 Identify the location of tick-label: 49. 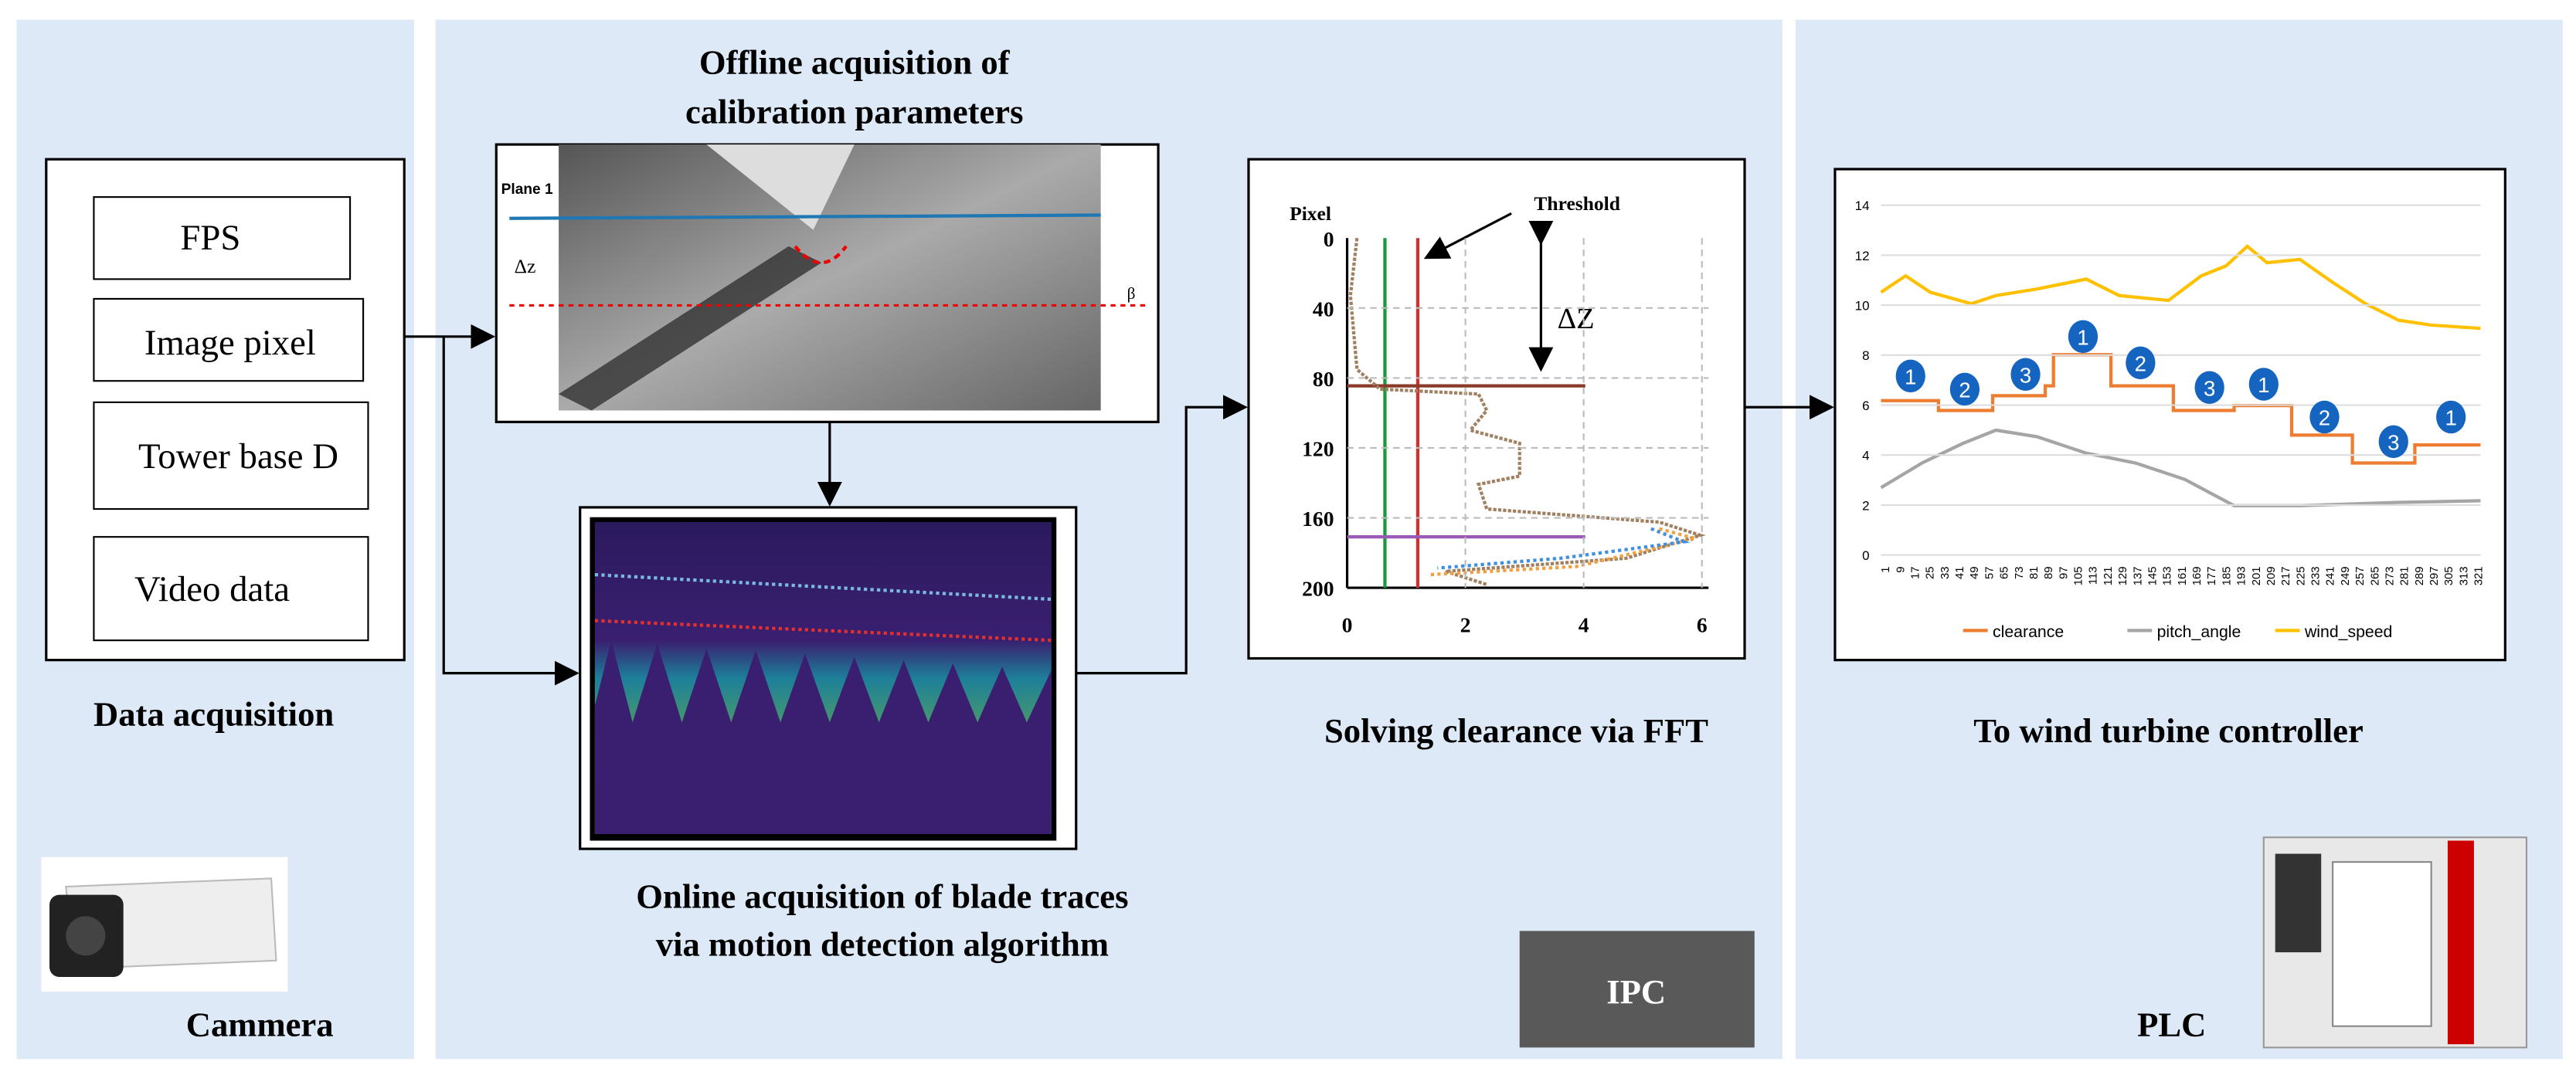
(1975, 572).